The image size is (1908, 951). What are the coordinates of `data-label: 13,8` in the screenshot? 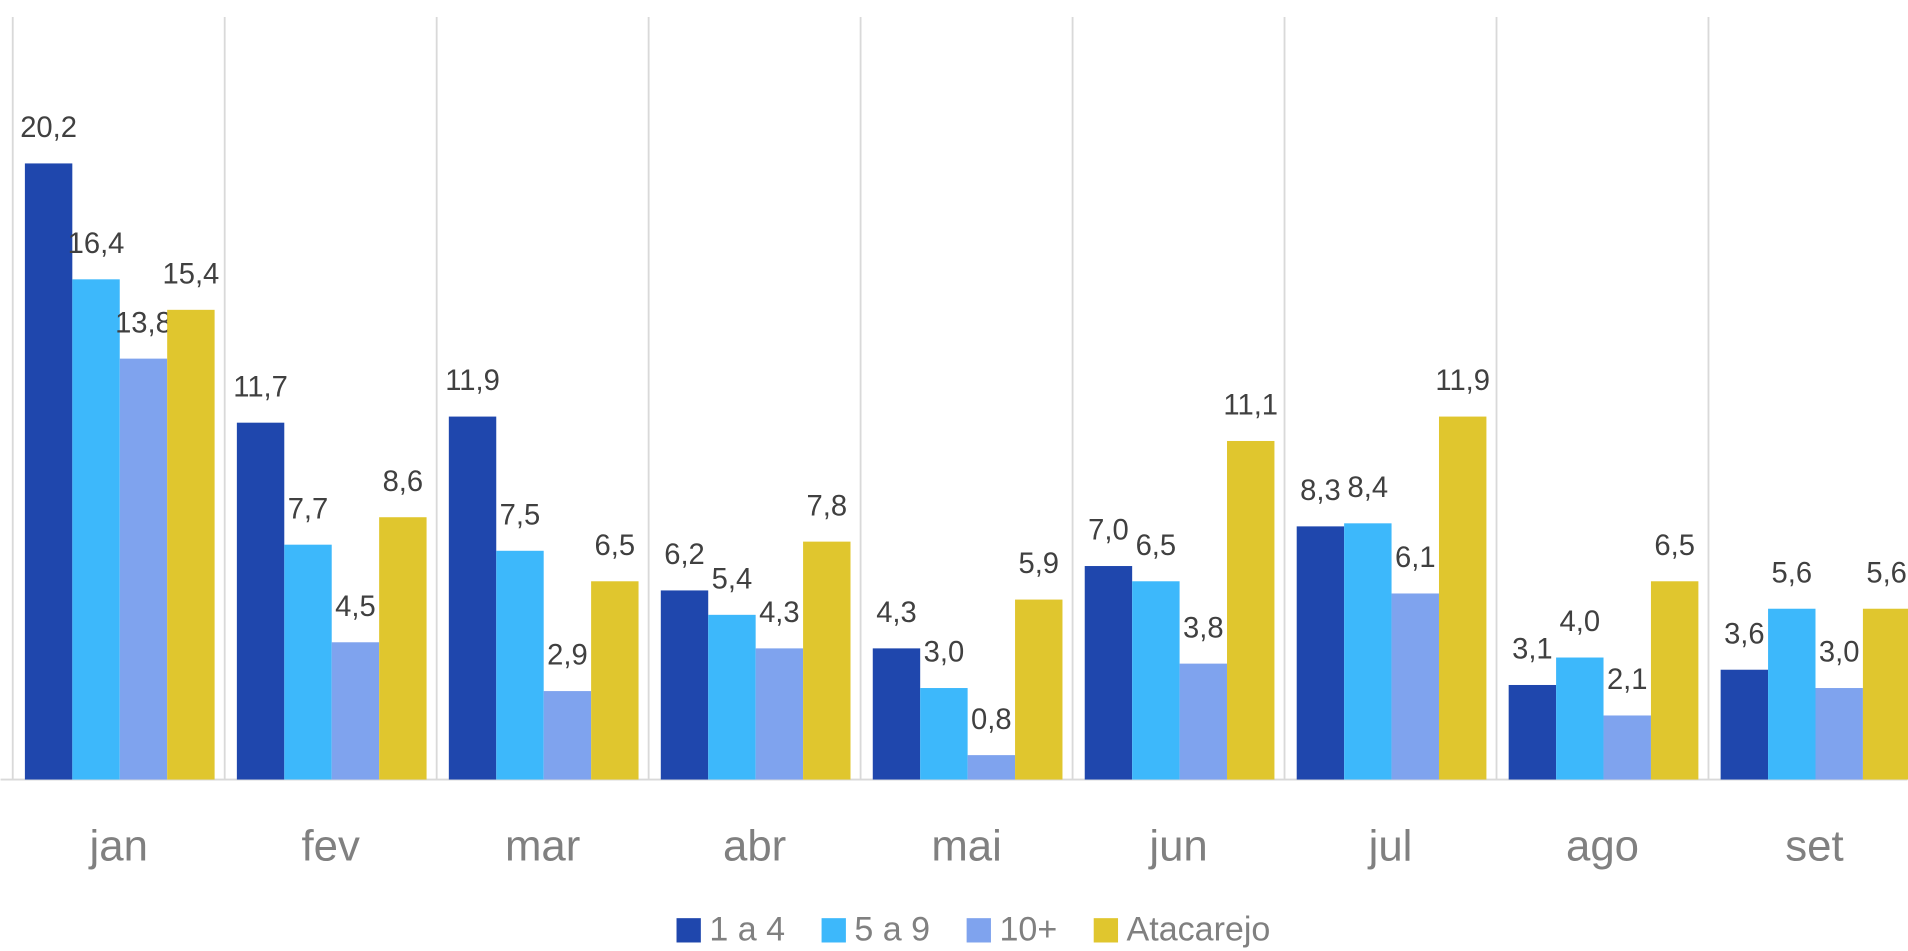 It's located at (143, 323).